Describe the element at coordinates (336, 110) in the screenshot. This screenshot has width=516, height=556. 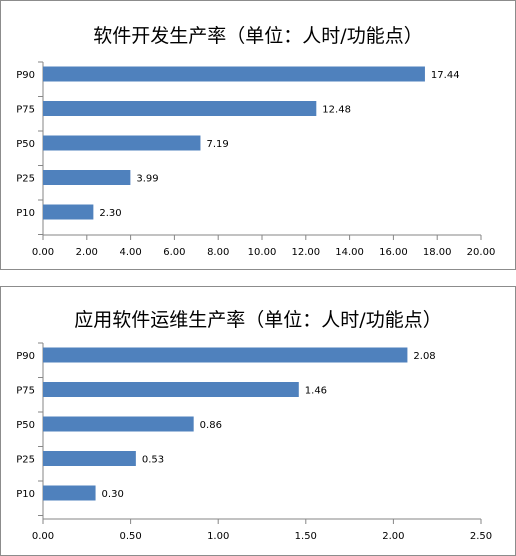
I see `data-label: 12.48` at that location.